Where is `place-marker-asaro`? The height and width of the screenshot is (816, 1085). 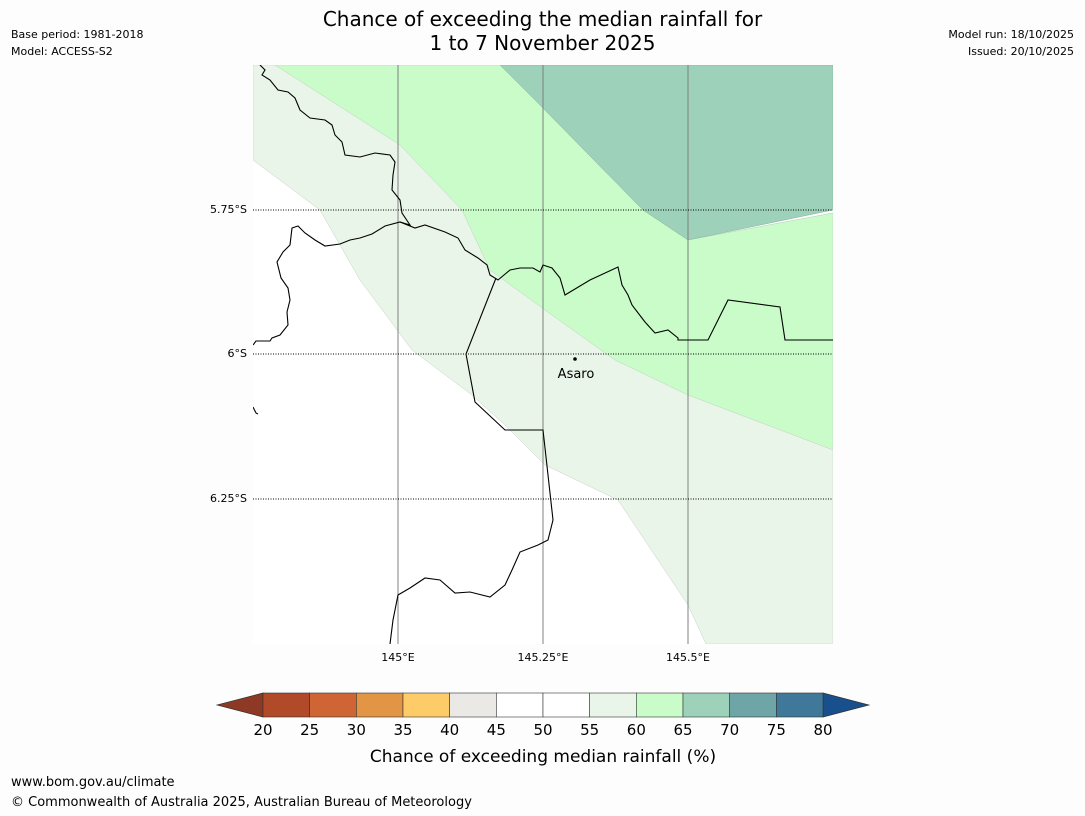 place-marker-asaro is located at coordinates (575, 359).